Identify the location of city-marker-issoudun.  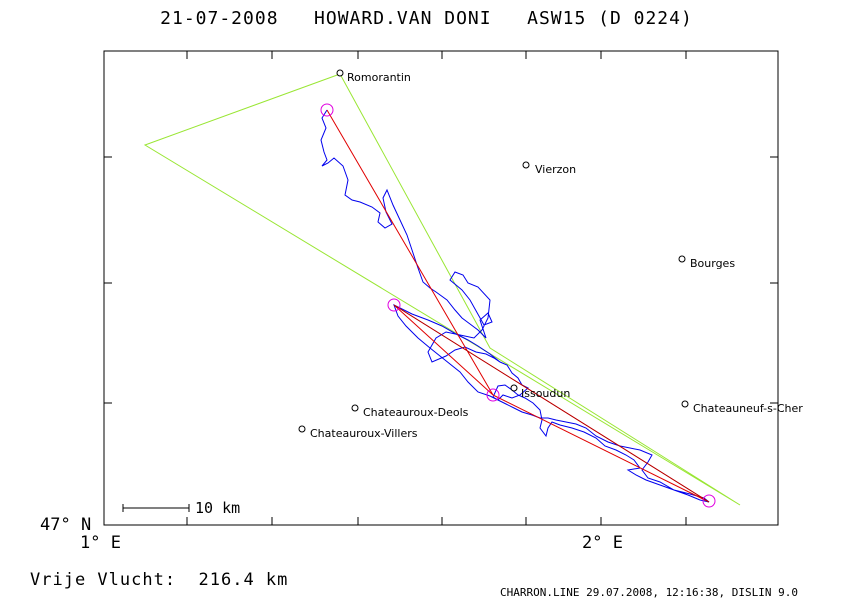
(514, 388).